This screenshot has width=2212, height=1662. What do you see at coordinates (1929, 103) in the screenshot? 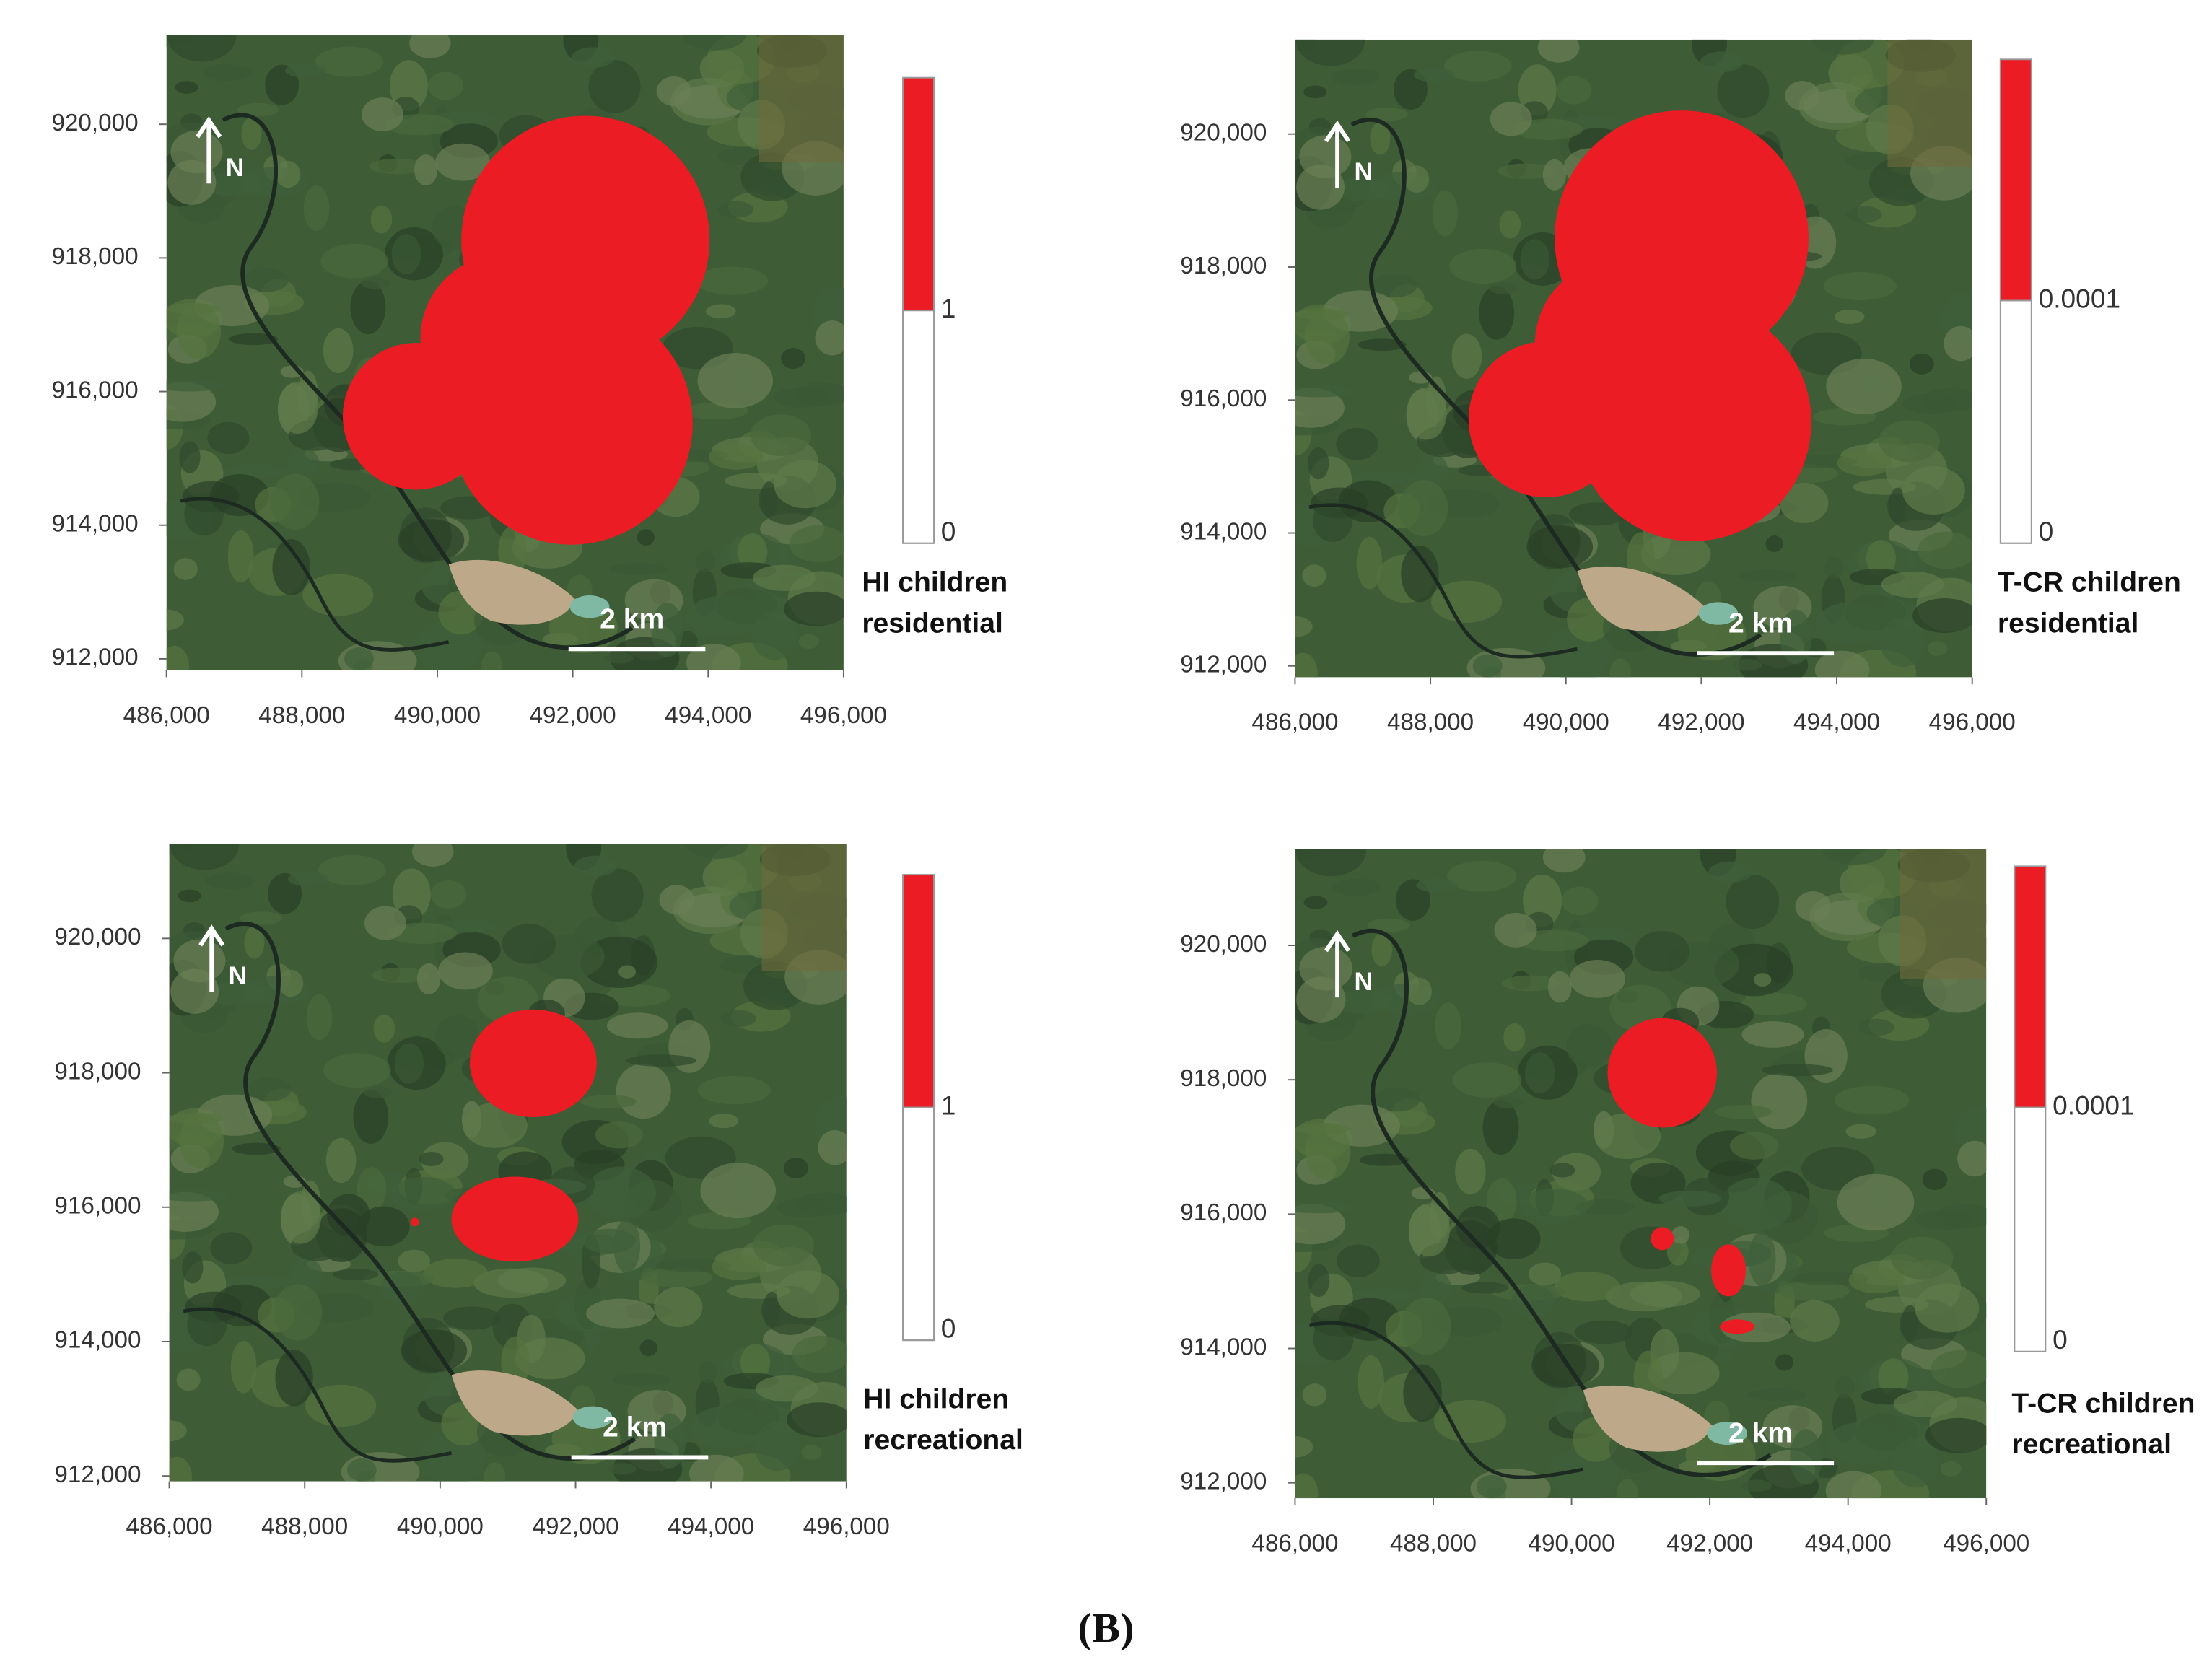
I see `farmland` at bounding box center [1929, 103].